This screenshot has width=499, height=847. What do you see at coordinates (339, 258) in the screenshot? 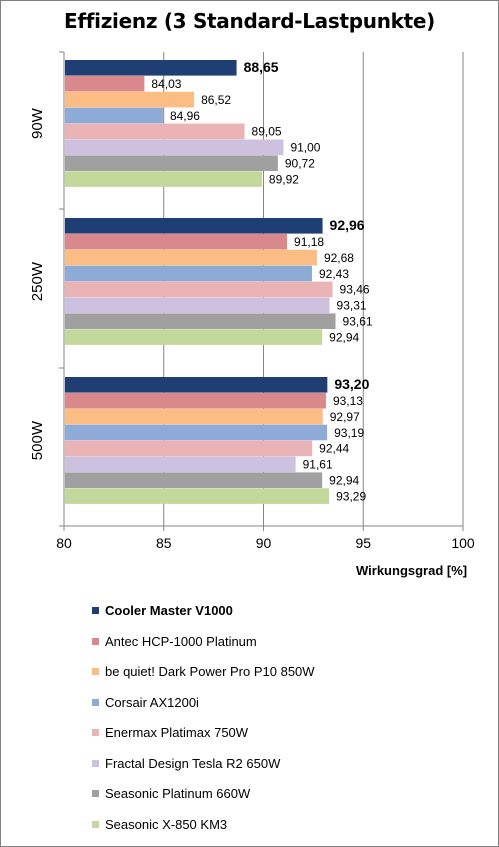
I see `data-label-250W-3: 92,68` at bounding box center [339, 258].